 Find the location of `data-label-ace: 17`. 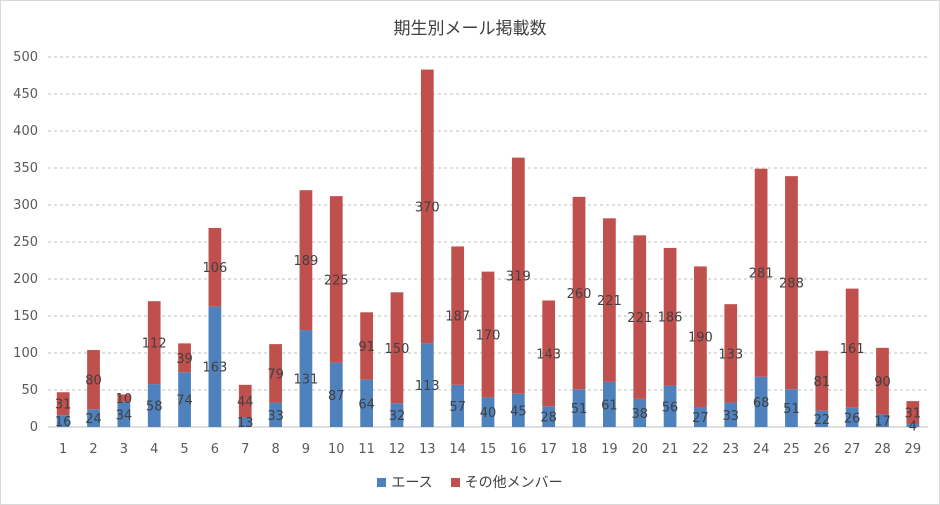

data-label-ace: 17 is located at coordinates (882, 422).